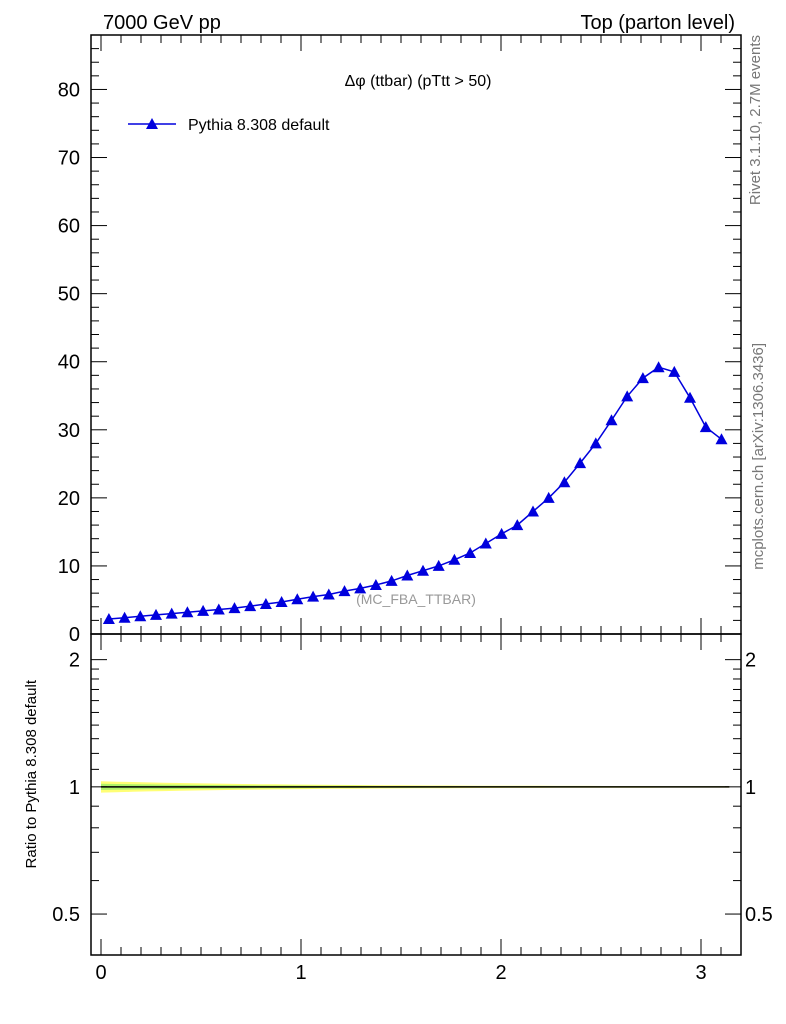 Image resolution: width=786 pixels, height=1024 pixels. I want to click on ratio-y-tick-label-left: 1, so click(74, 788).